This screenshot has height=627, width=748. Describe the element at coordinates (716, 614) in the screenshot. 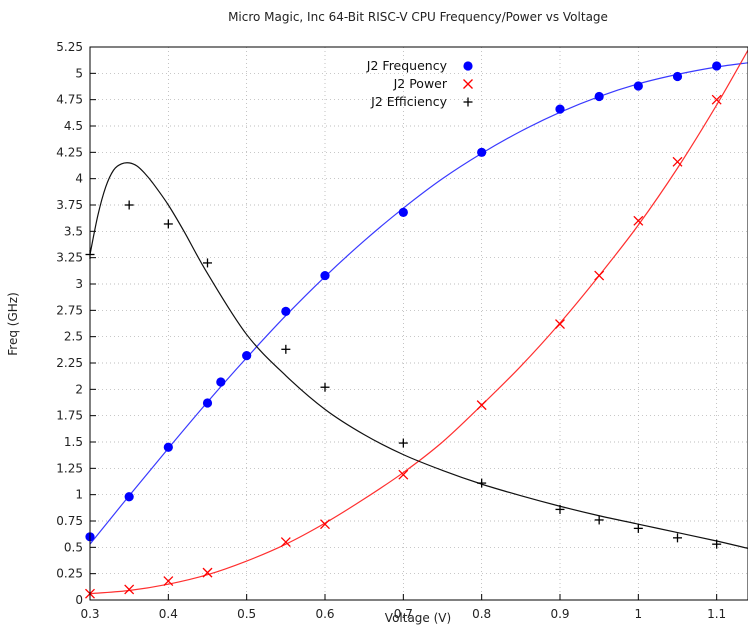

I see `x-tick-label: 1.1` at that location.